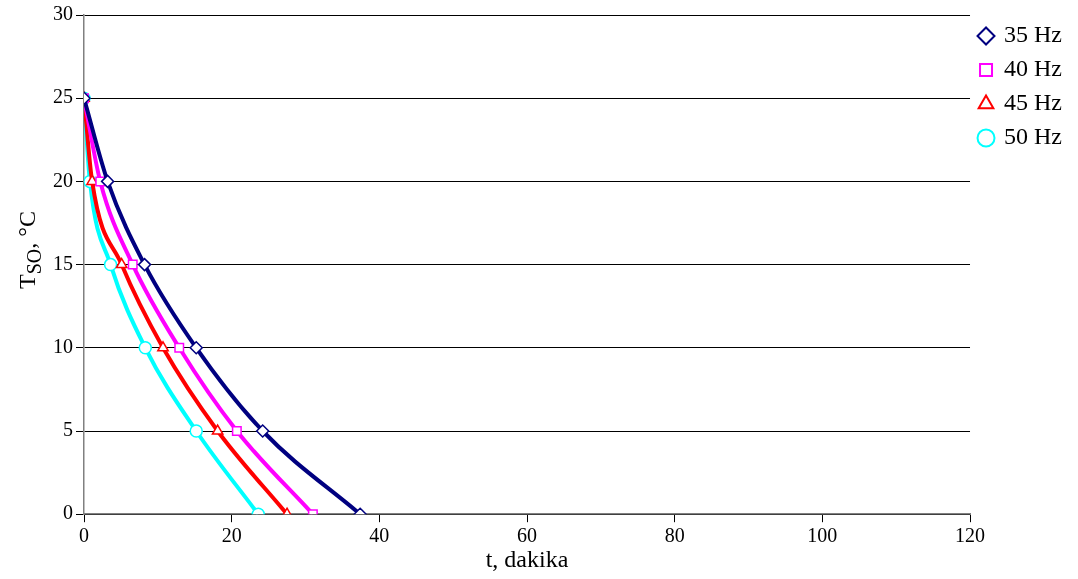  I want to click on x-tick-label: 40, so click(379, 535).